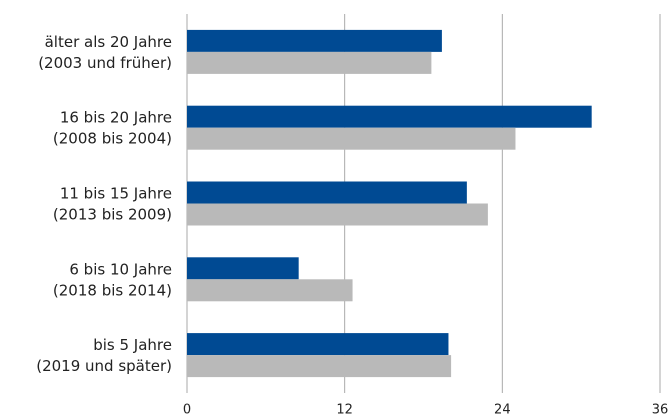 Image resolution: width=670 pixels, height=418 pixels. What do you see at coordinates (112, 203) in the screenshot?
I see `y-tick-label: 11 bis 15 Jahre (2013 bis 2009)` at bounding box center [112, 203].